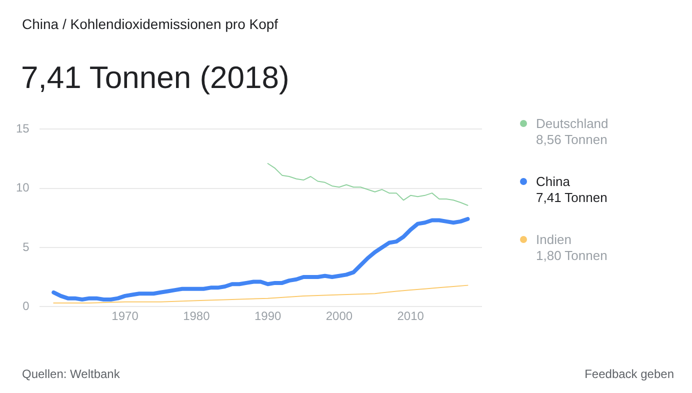  What do you see at coordinates (26, 247) in the screenshot?
I see `y-tick-label: 5` at bounding box center [26, 247].